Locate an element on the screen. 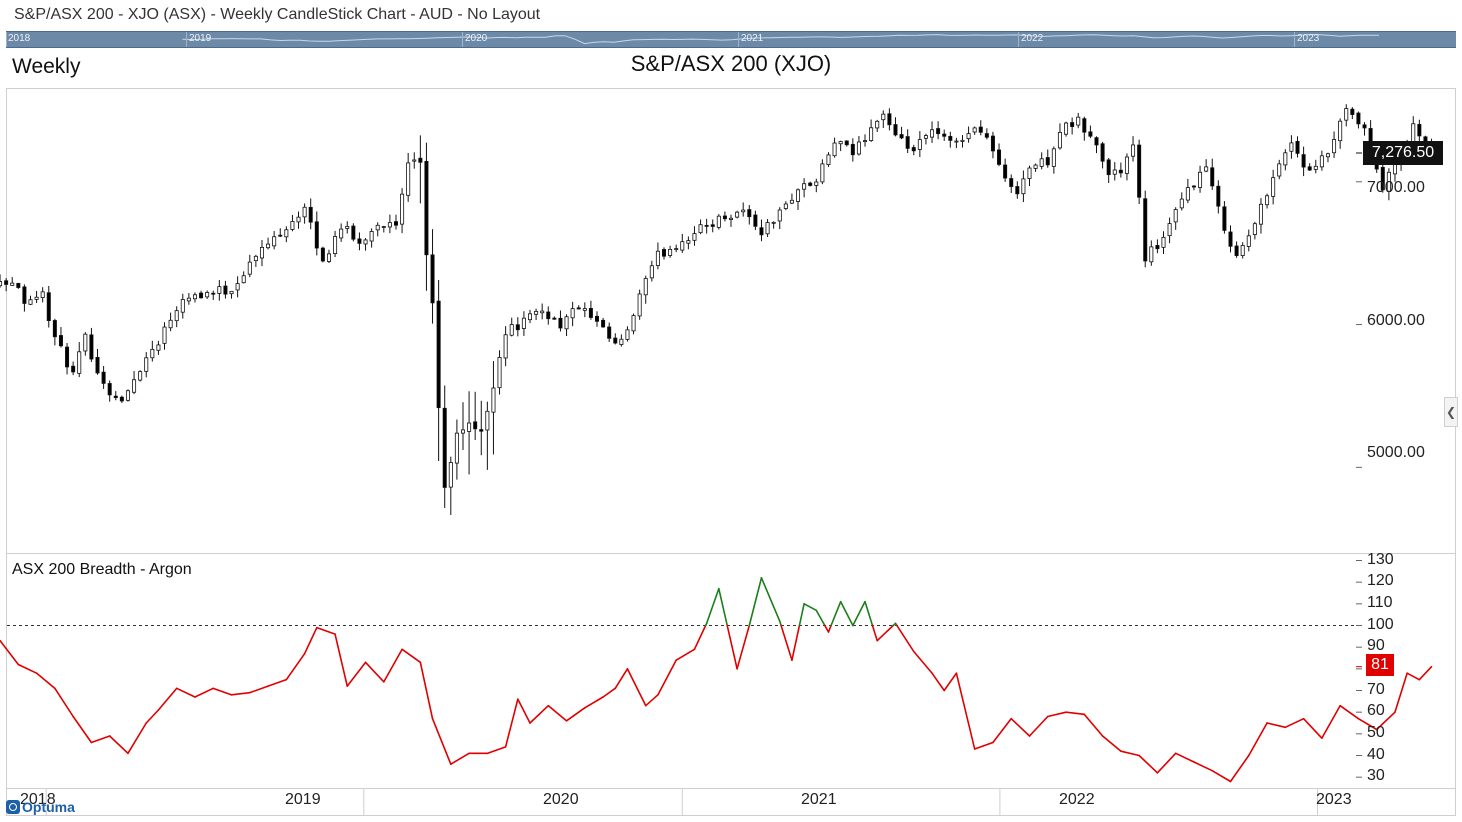 Image resolution: width=1462 pixels, height=822 pixels. navigator-price-line is located at coordinates (781, 39).